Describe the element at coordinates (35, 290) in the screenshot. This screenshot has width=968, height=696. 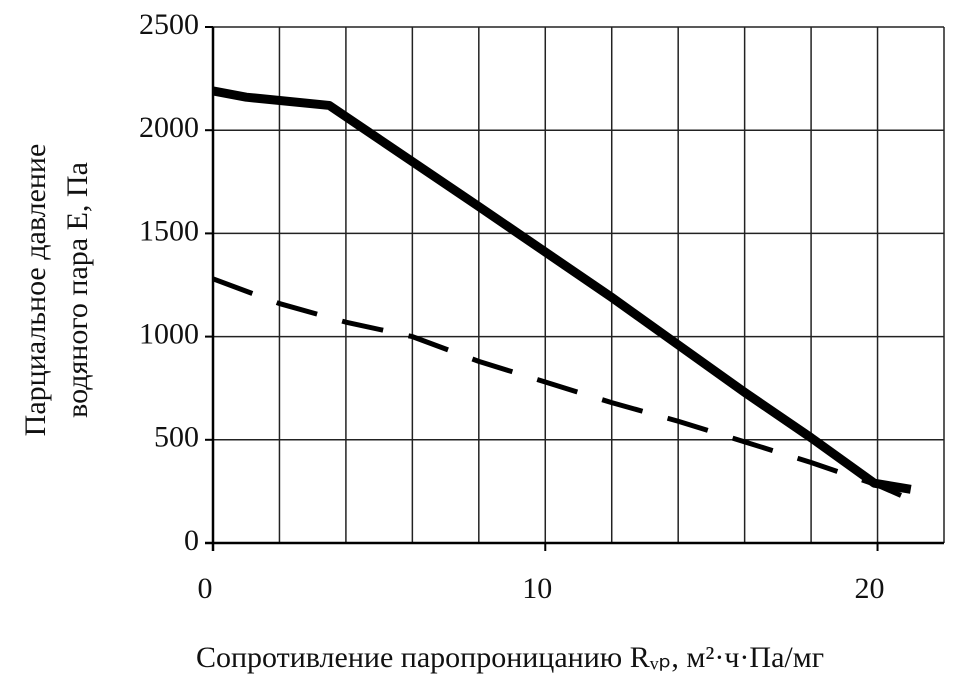
I see `y-axis-label: Парциальное давление` at that location.